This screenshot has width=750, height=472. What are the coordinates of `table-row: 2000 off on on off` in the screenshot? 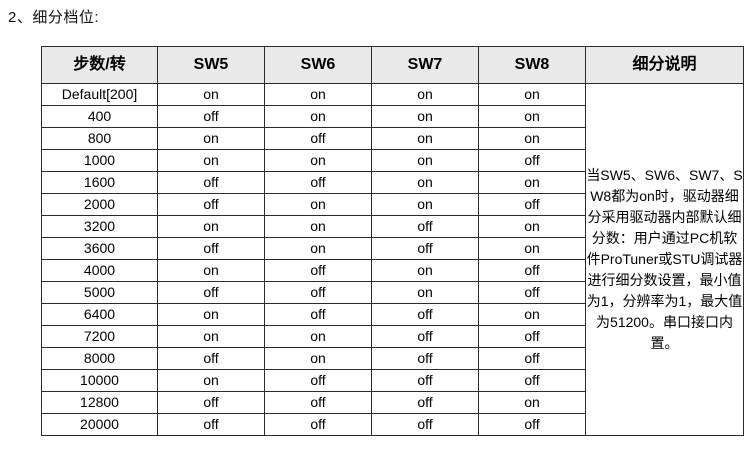 It's located at (392, 204).